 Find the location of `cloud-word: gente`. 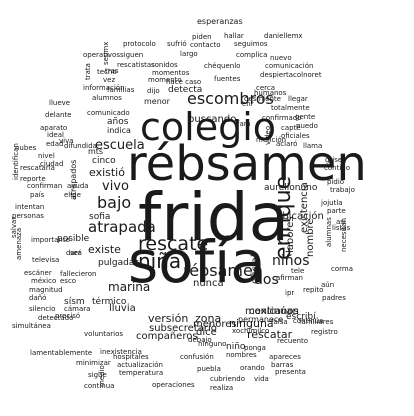

cloud-word: gente is located at coordinates (305, 117).